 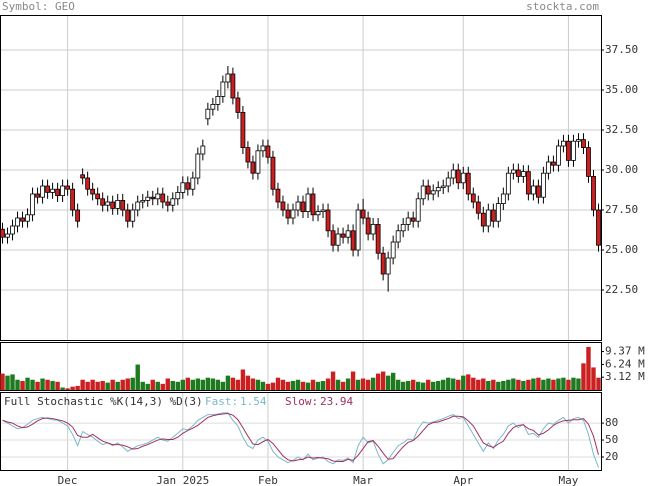 I want to click on legend-label: Slow:, so click(x=301, y=401).